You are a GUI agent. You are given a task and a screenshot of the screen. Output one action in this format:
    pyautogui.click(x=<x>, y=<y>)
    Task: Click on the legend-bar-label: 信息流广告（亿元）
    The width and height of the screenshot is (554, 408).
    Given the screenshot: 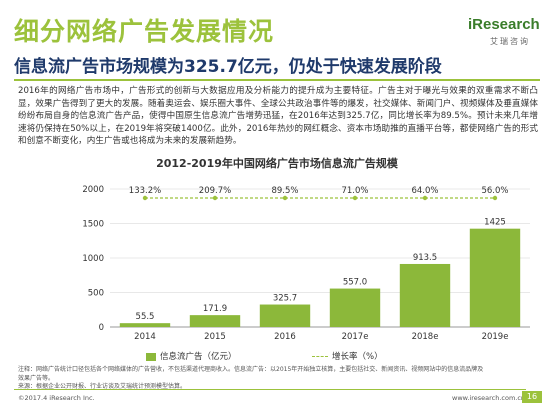 What is the action you would take?
    pyautogui.click(x=198, y=357)
    